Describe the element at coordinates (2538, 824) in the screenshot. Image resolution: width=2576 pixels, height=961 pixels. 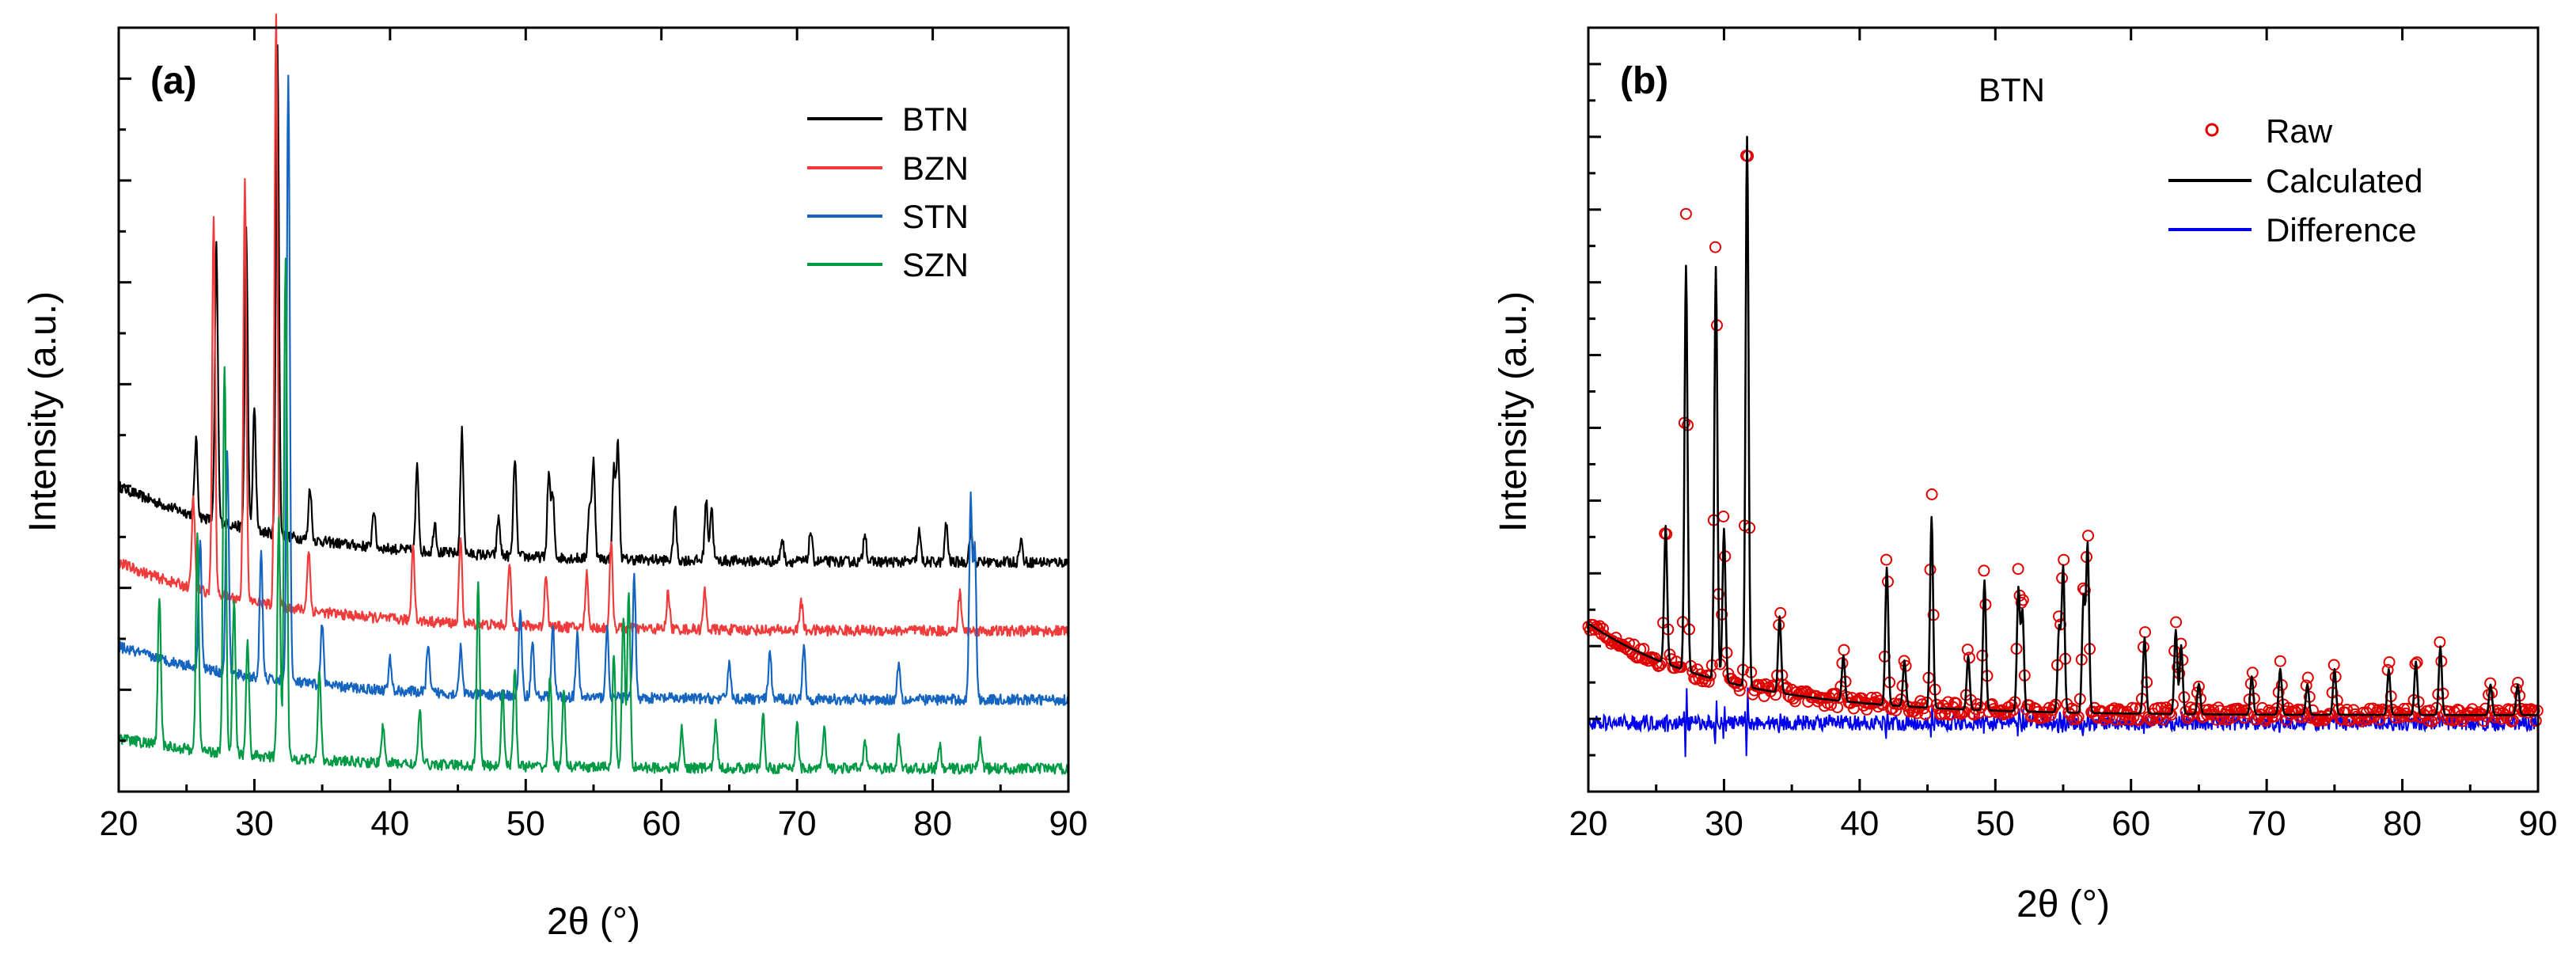
I see `panel-b-x-tick-label: 90` at that location.